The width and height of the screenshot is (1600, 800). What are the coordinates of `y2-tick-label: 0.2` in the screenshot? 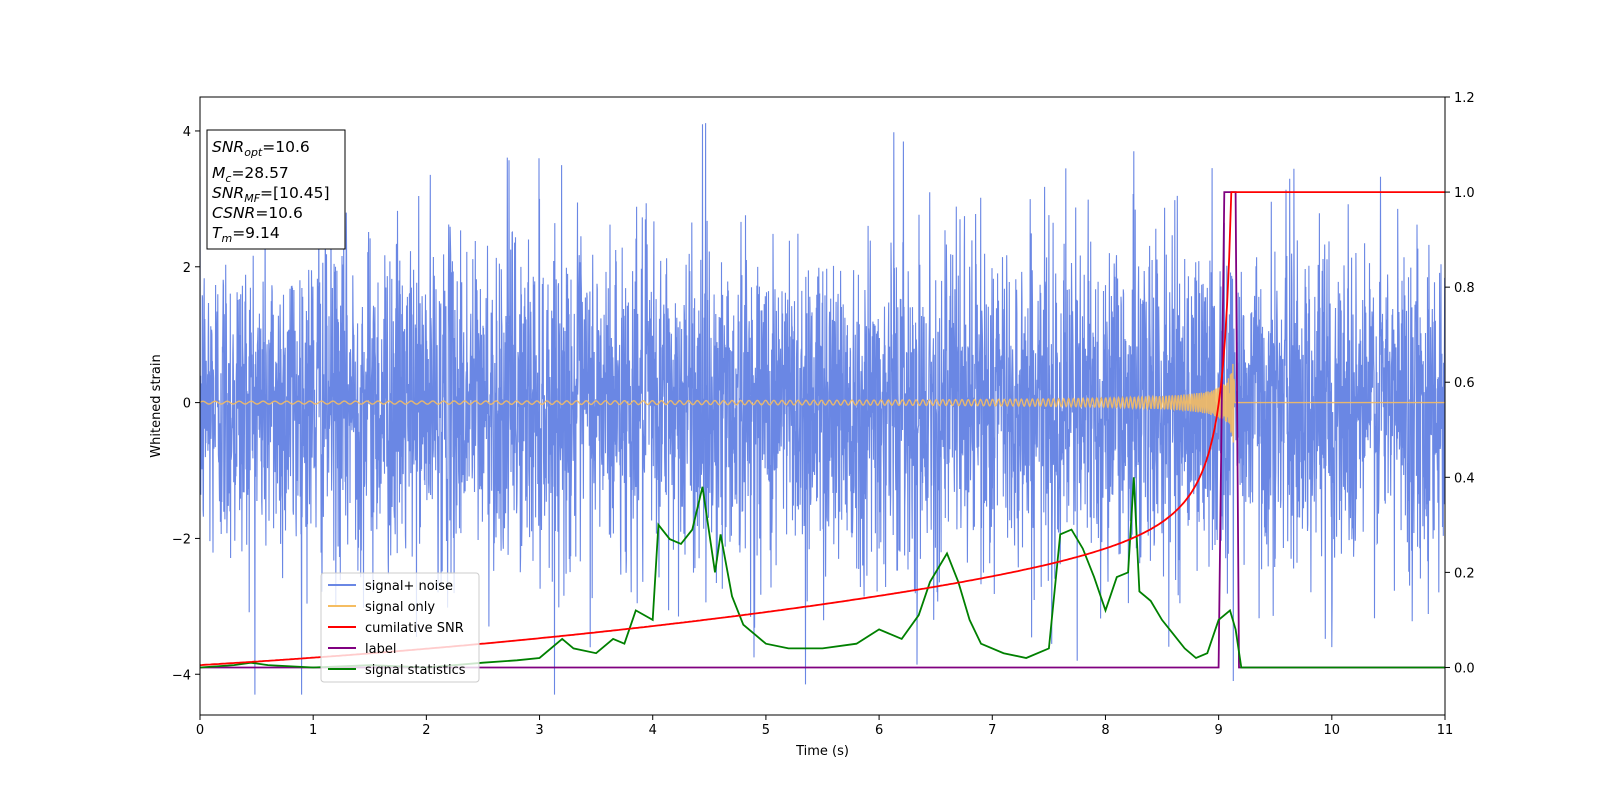 It's located at (1464, 573).